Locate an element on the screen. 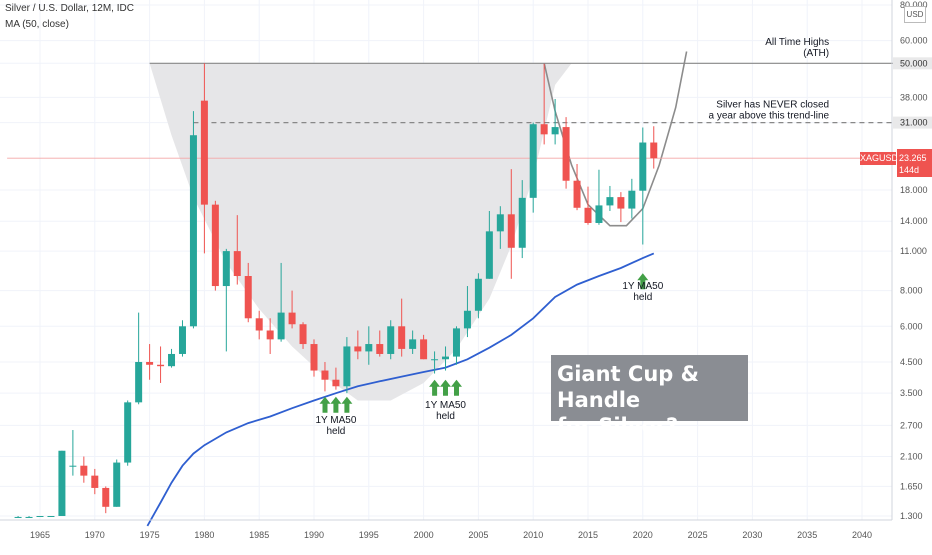 The width and height of the screenshot is (932, 555). level-tag-label: 50.000 is located at coordinates (914, 63).